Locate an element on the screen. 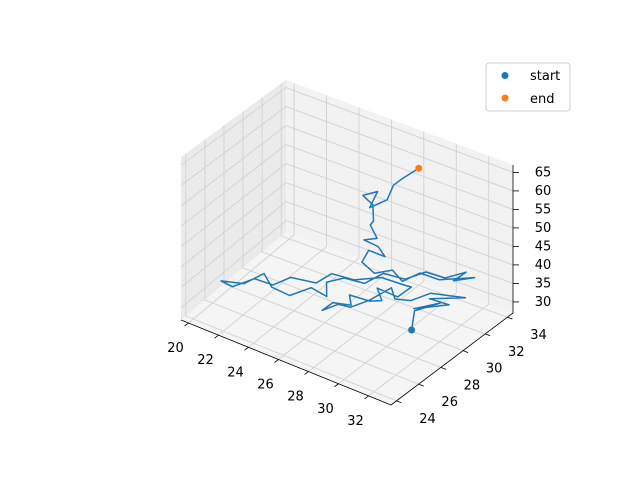 Image resolution: width=640 pixels, height=480 pixels. y-tick-label-30: 30 is located at coordinates (494, 369).